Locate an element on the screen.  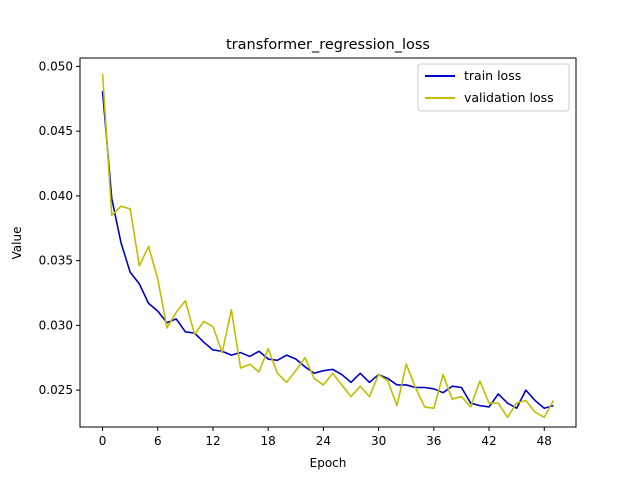
x-tick-label: 24 is located at coordinates (323, 441).